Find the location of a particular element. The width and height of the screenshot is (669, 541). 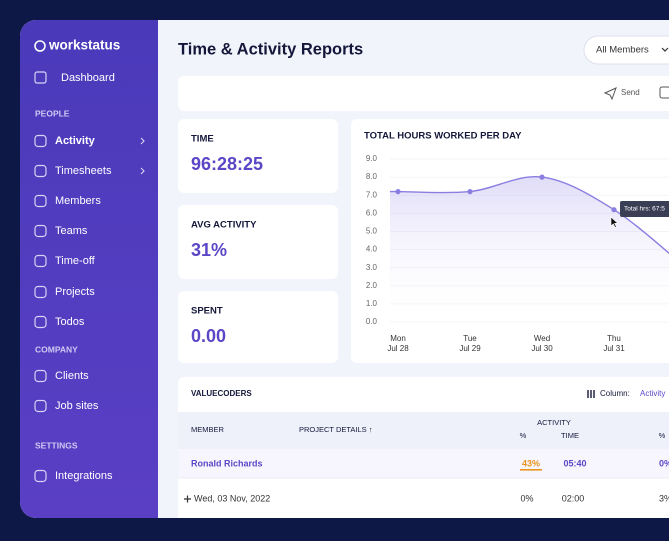

nav-item: Todos is located at coordinates (70, 322).